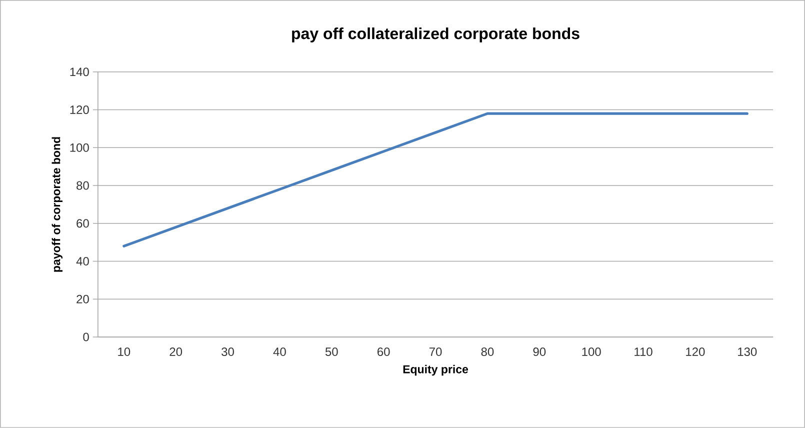 The width and height of the screenshot is (805, 428). What do you see at coordinates (82, 185) in the screenshot?
I see `y-tick-label: 80` at bounding box center [82, 185].